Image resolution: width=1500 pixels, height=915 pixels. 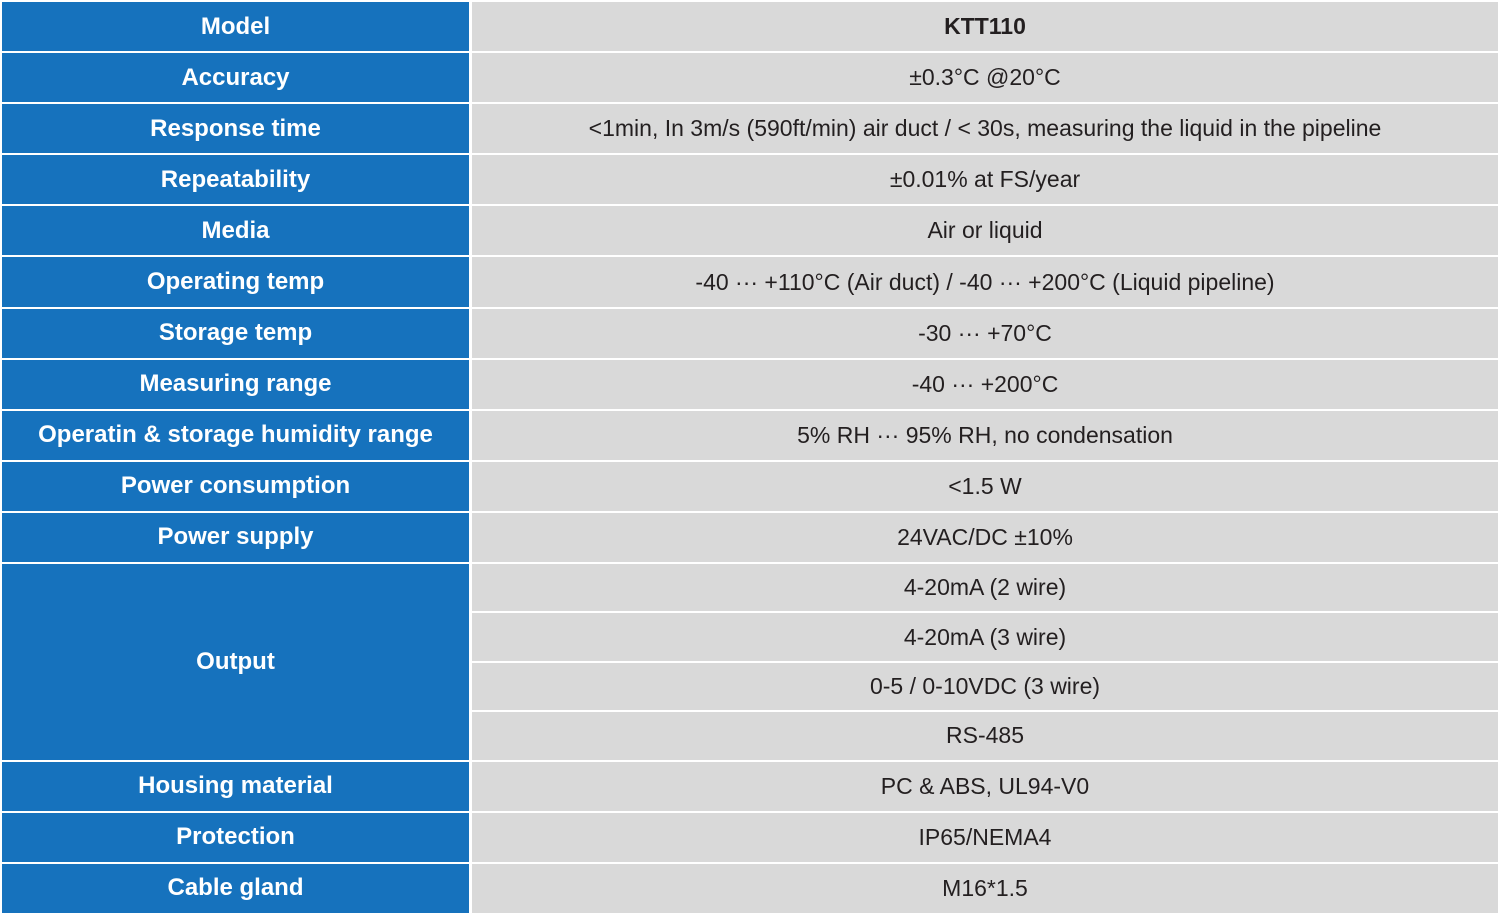 I want to click on spec-label: Response time, so click(x=236, y=129).